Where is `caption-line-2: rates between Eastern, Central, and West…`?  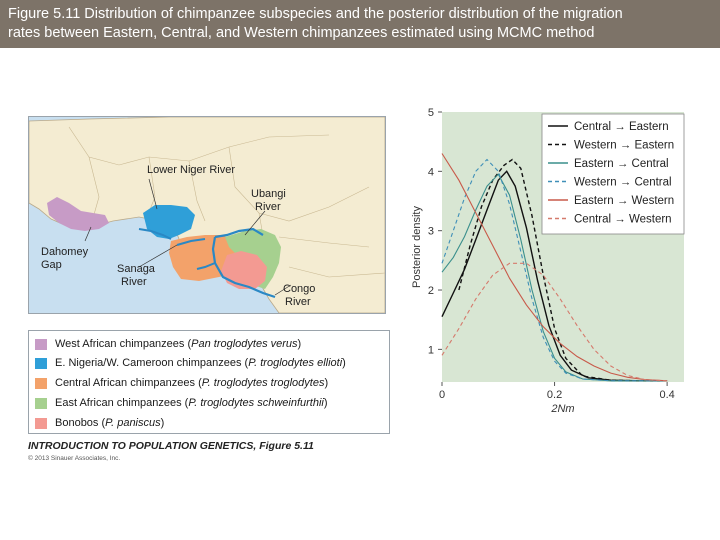 caption-line-2: rates between Eastern, Central, and West… is located at coordinates (301, 33).